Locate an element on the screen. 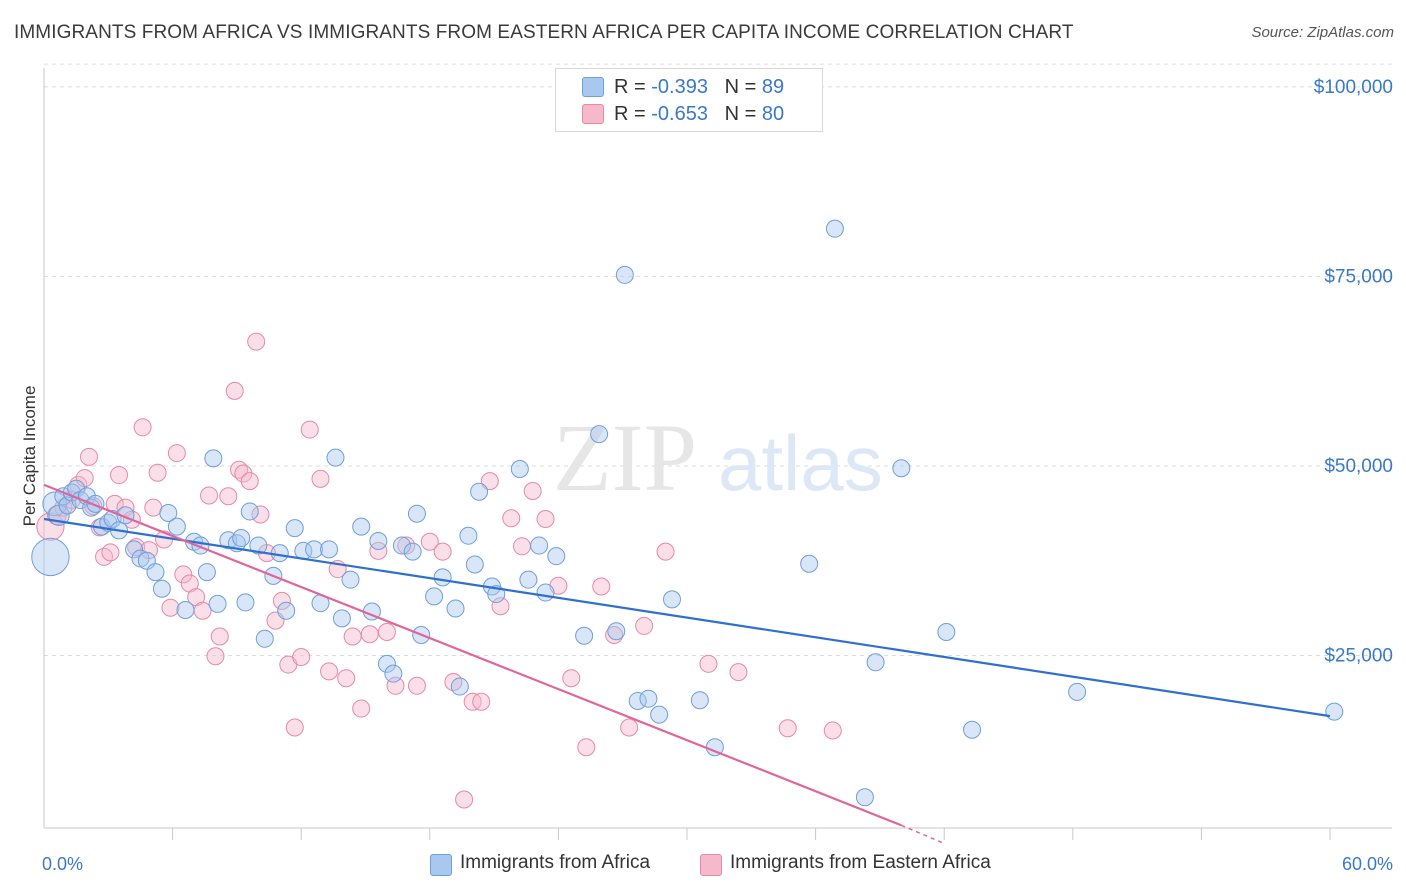 This screenshot has height=892, width=1406. legend-swatch-africa is located at coordinates (593, 87).